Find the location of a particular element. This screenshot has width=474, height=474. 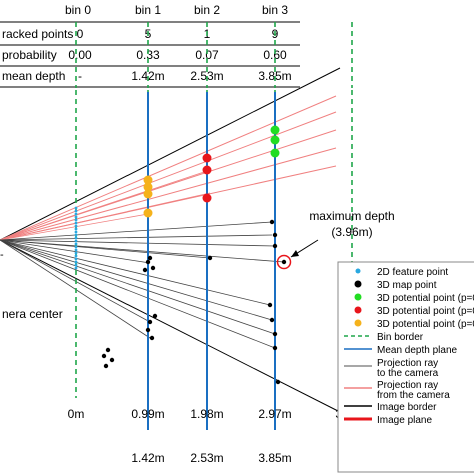

table-cell: - is located at coordinates (80, 76).